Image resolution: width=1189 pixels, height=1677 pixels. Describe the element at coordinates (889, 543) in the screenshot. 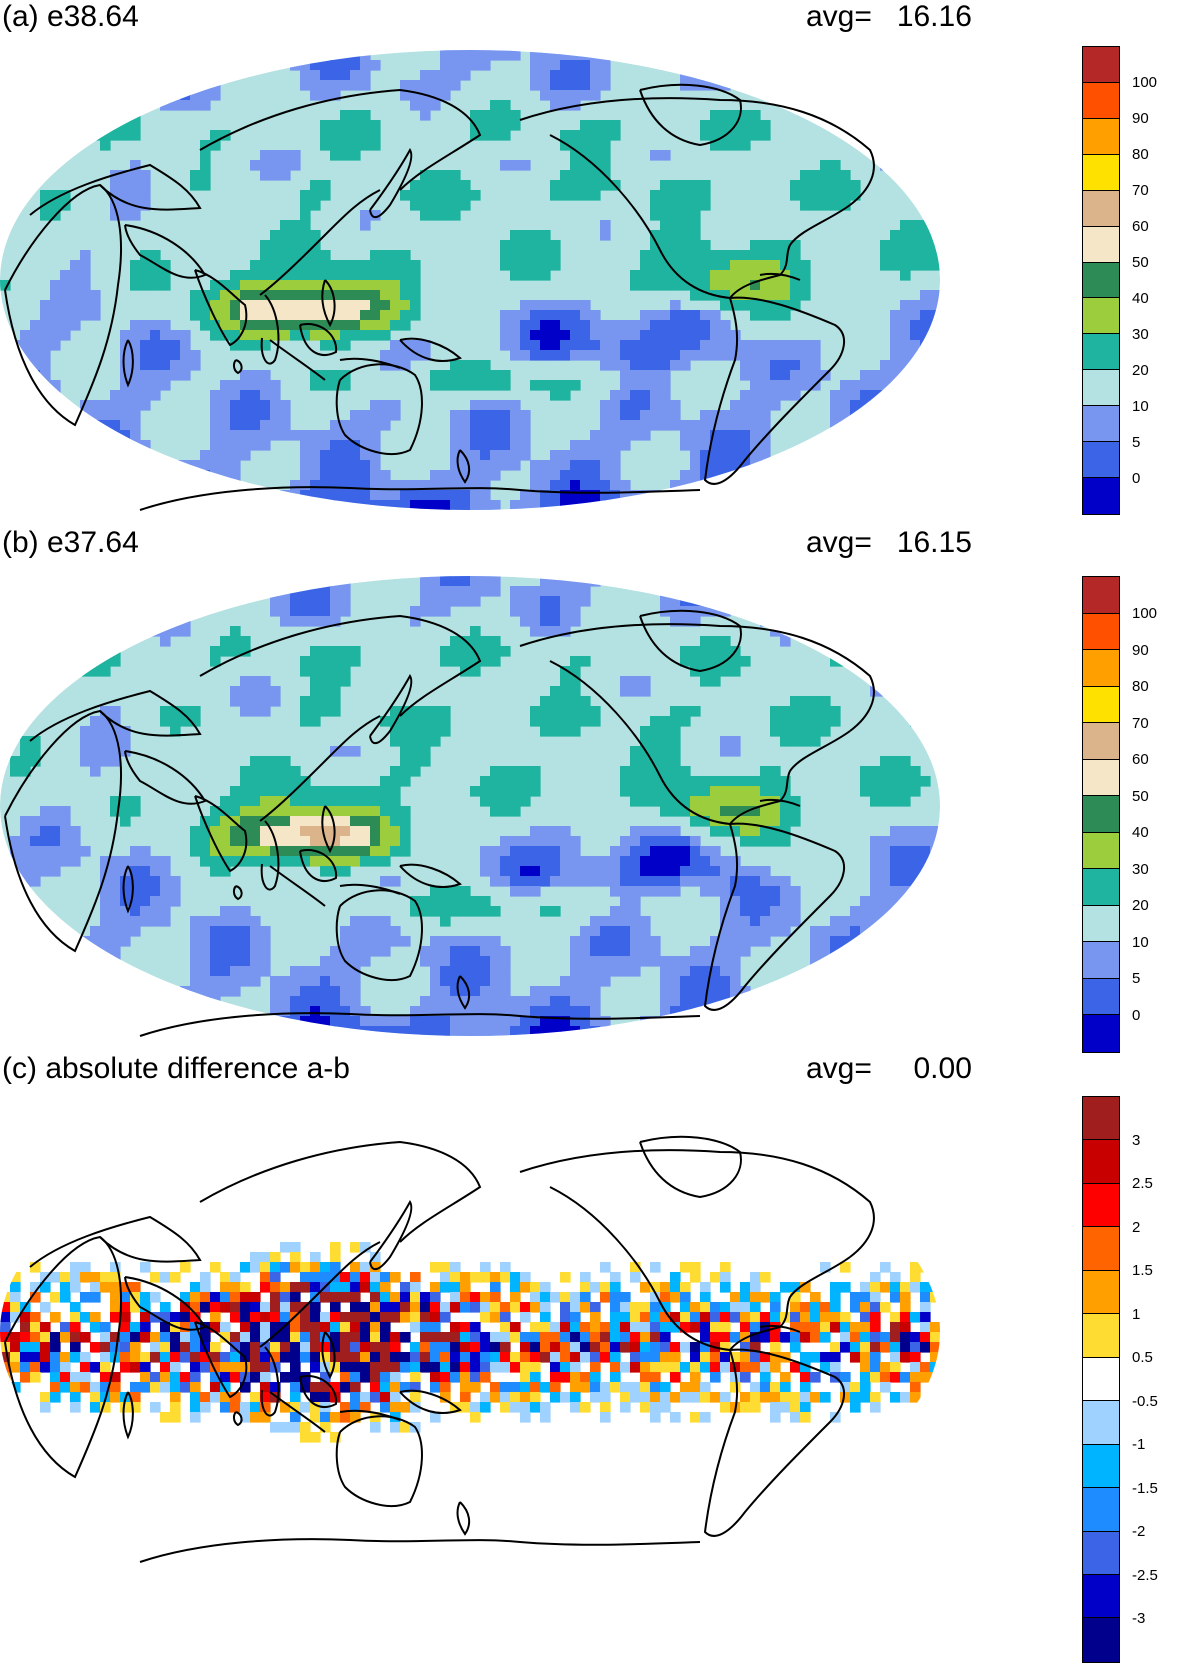

I see `panel-average: avg= 16.15` at that location.